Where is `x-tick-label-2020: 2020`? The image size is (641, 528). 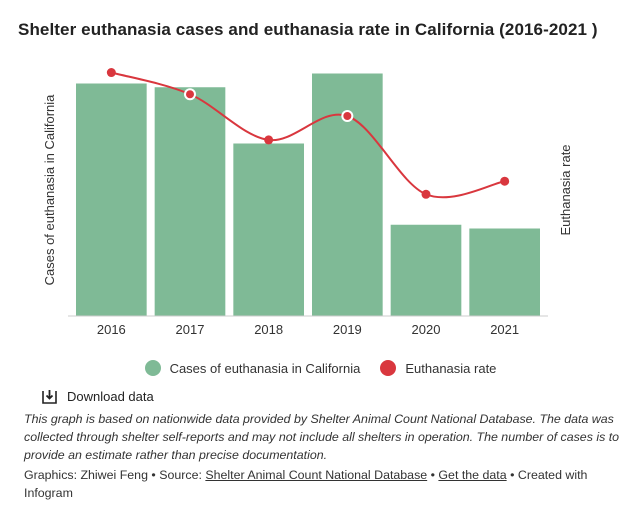 x-tick-label-2020: 2020 is located at coordinates (426, 329).